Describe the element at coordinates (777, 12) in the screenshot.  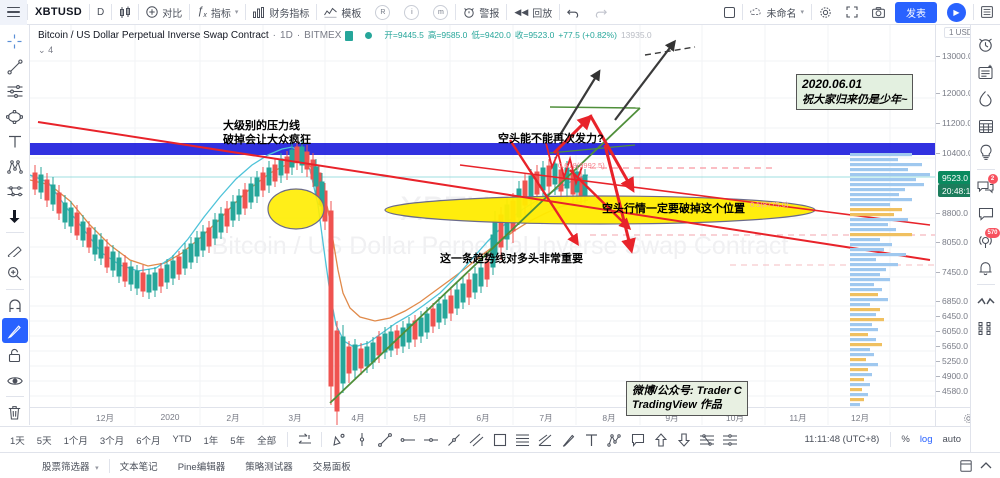
I see `save-layout-button: 未命名 ▾` at that location.